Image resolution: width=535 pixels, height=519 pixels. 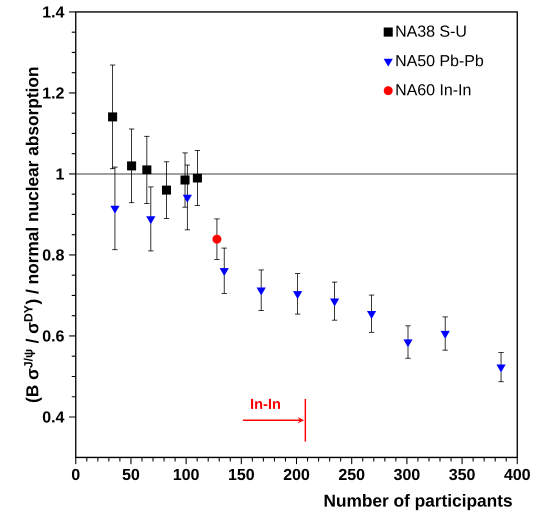 I want to click on x-tick-label: 0, so click(x=76, y=474).